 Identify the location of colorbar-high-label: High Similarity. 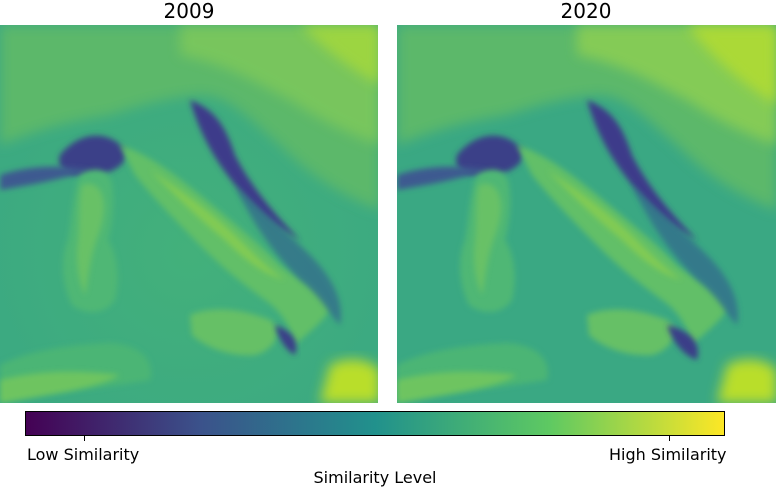
(668, 454).